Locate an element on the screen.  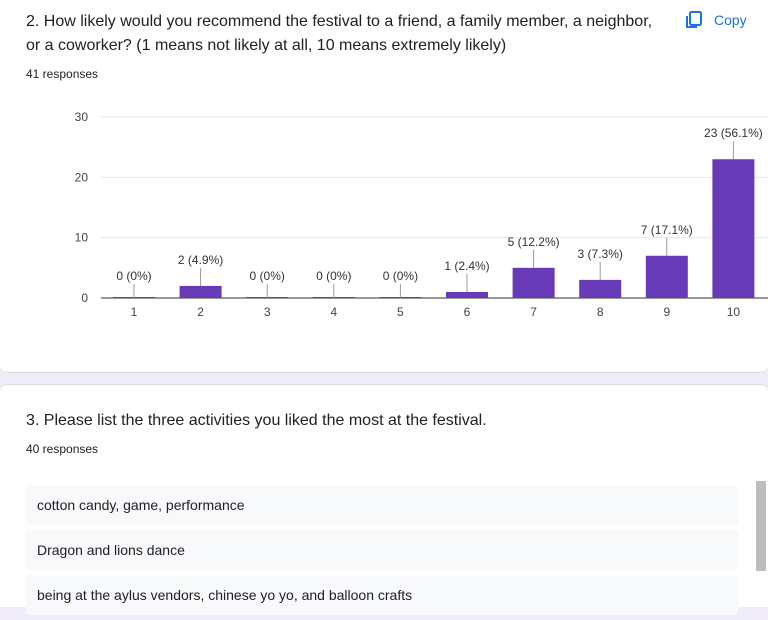
x-tick-label: 3 is located at coordinates (267, 312).